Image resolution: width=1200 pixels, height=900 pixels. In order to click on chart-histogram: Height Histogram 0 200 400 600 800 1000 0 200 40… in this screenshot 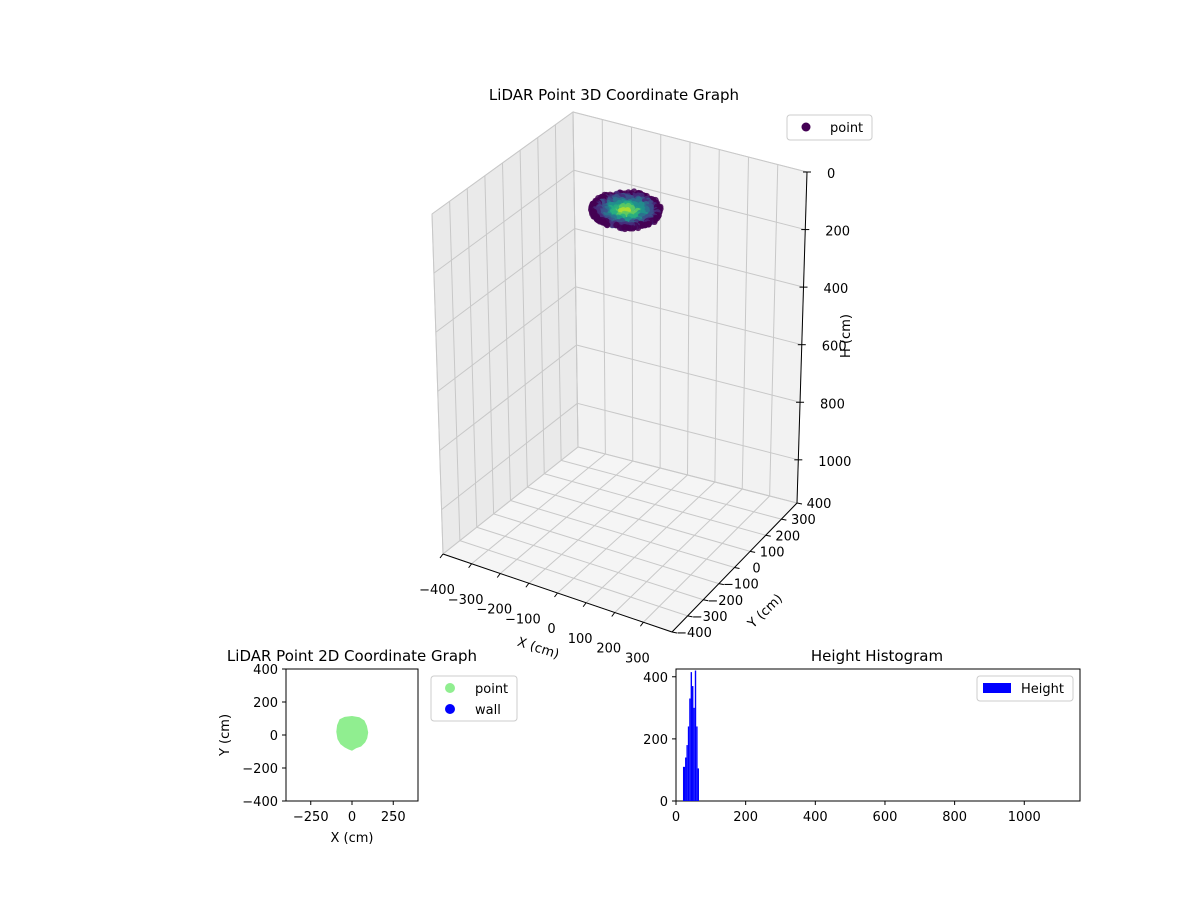, I will do `click(862, 736)`.